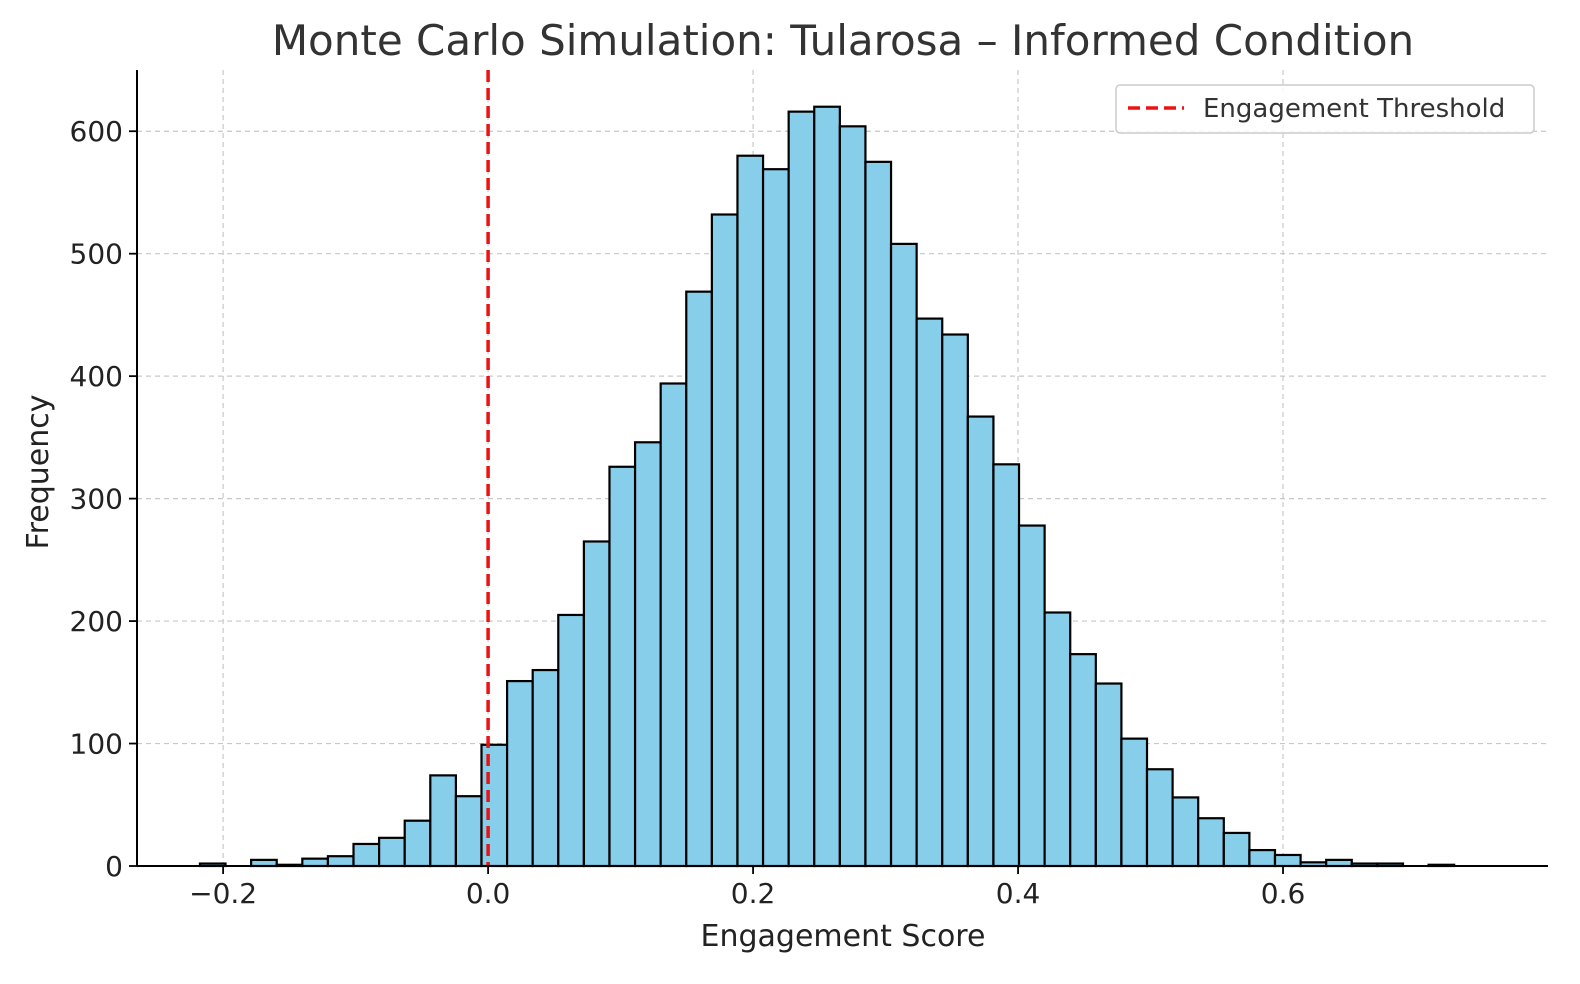  I want to click on x-tick-label: 0.6, so click(1283, 893).